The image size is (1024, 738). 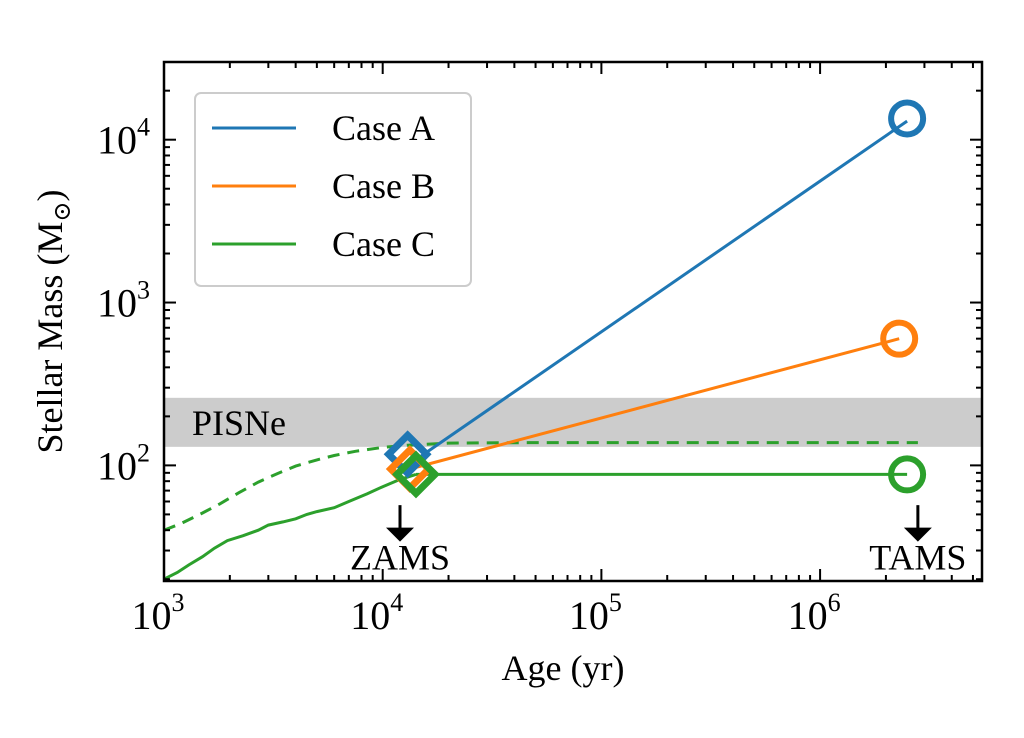 I want to click on y-tick-label-exponent: 2, so click(x=143, y=452).